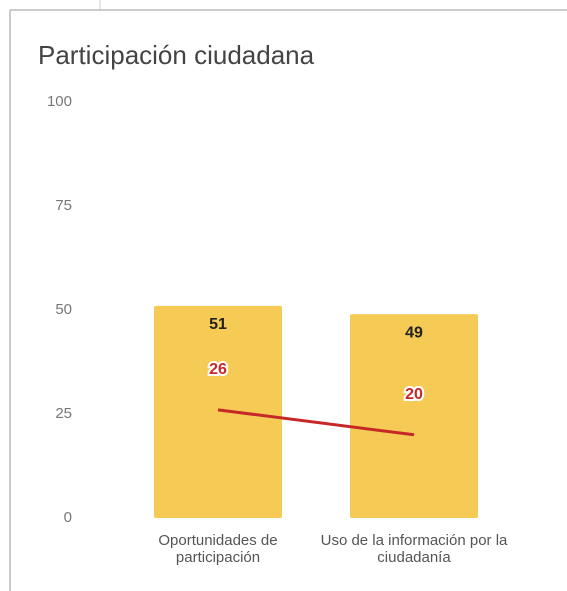 This screenshot has height=591, width=567. Describe the element at coordinates (68, 517) in the screenshot. I see `y-tick-label: 0` at that location.